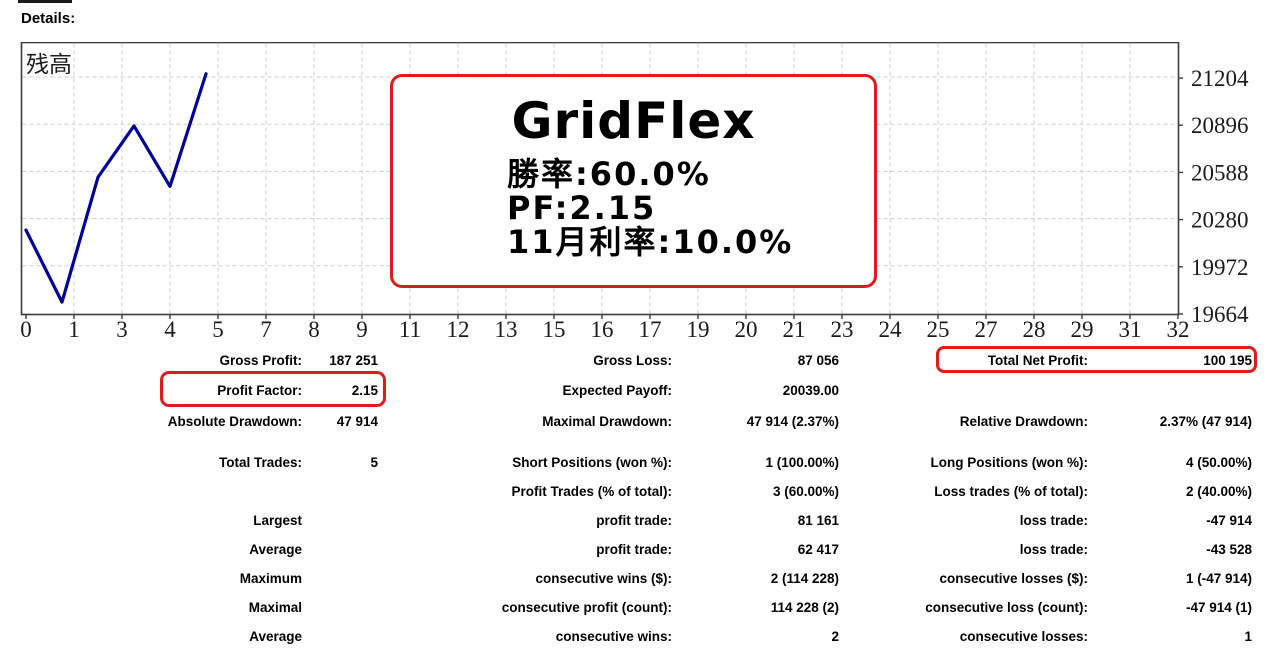  I want to click on x-axis-tick-label: 15, so click(554, 329).